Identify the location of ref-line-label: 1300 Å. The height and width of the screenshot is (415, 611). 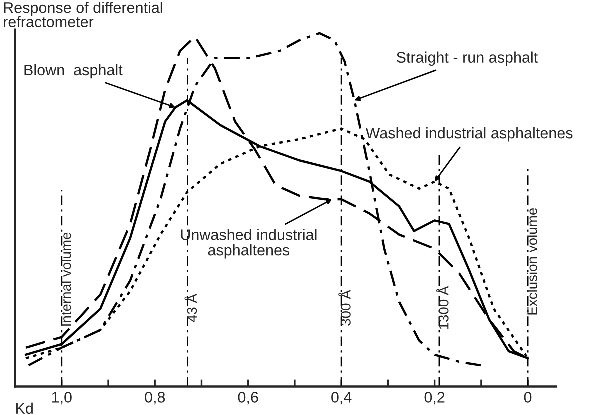
(442, 308).